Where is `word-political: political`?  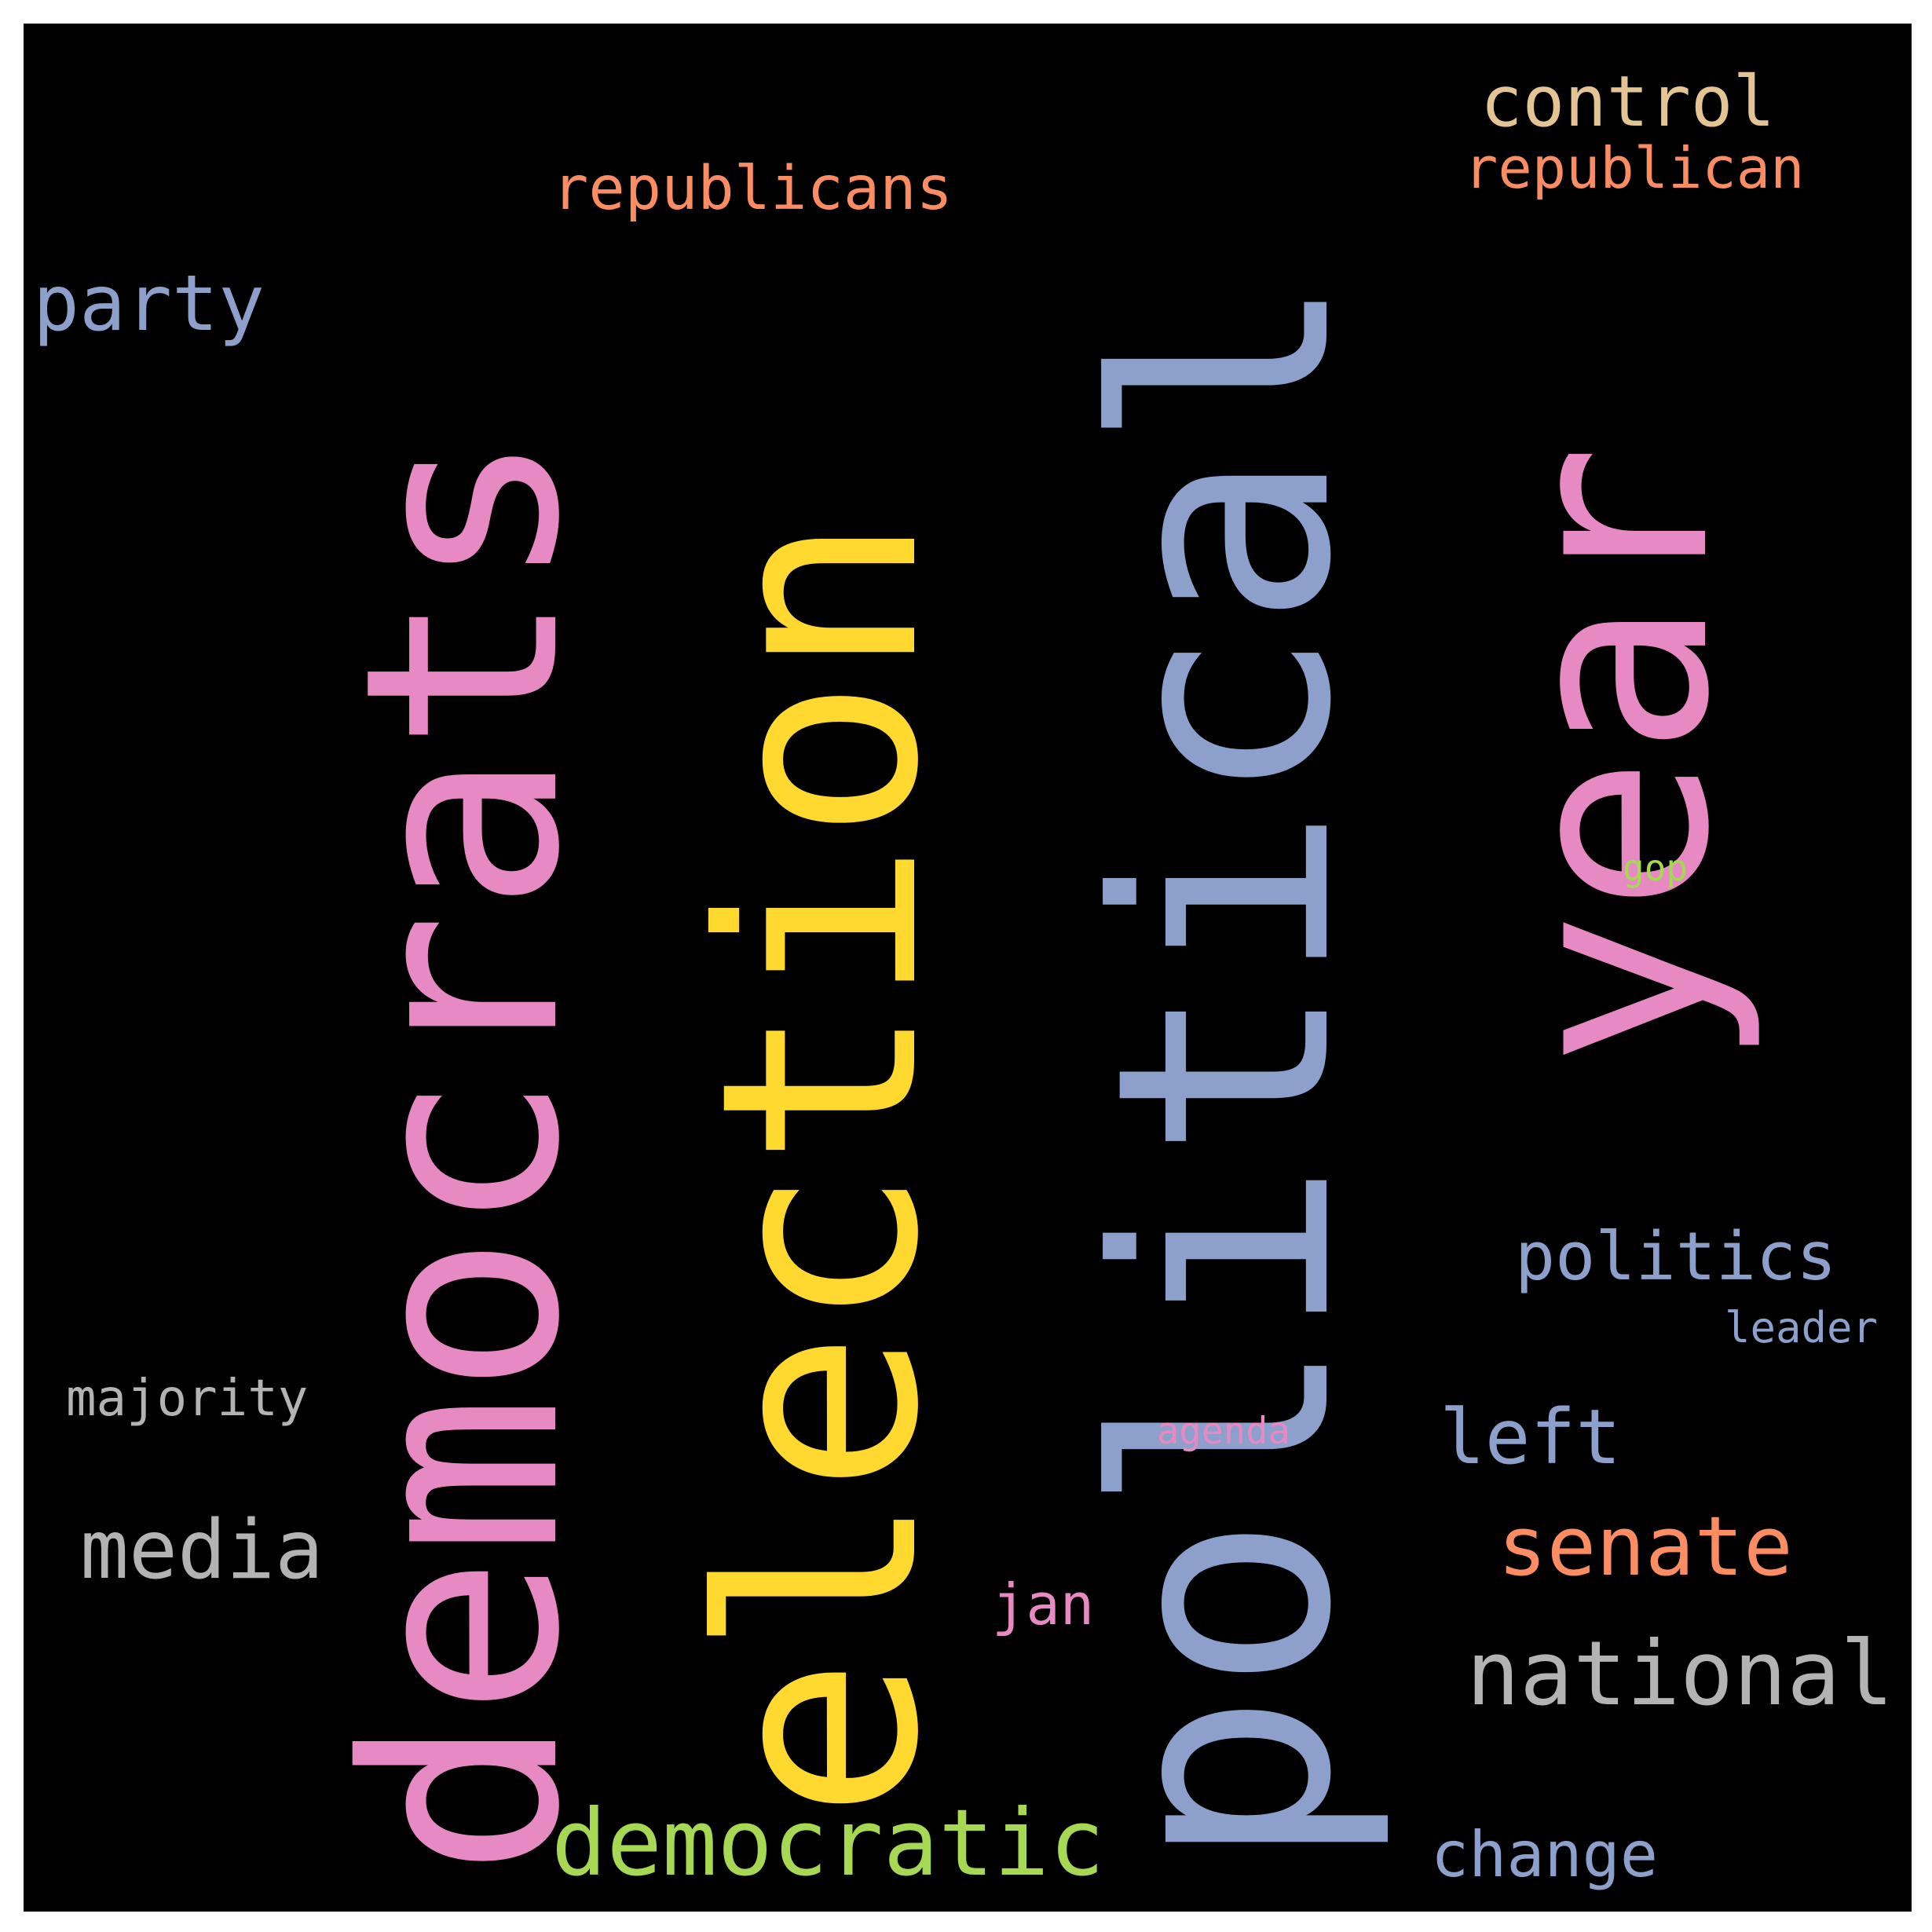 word-political: political is located at coordinates (1225, 1071).